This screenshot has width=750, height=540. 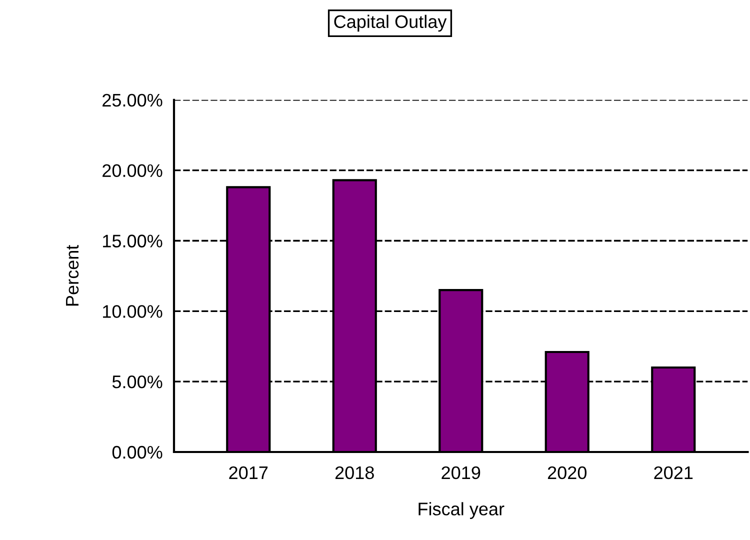 I want to click on x-axis-title: Fiscal year, so click(x=461, y=510).